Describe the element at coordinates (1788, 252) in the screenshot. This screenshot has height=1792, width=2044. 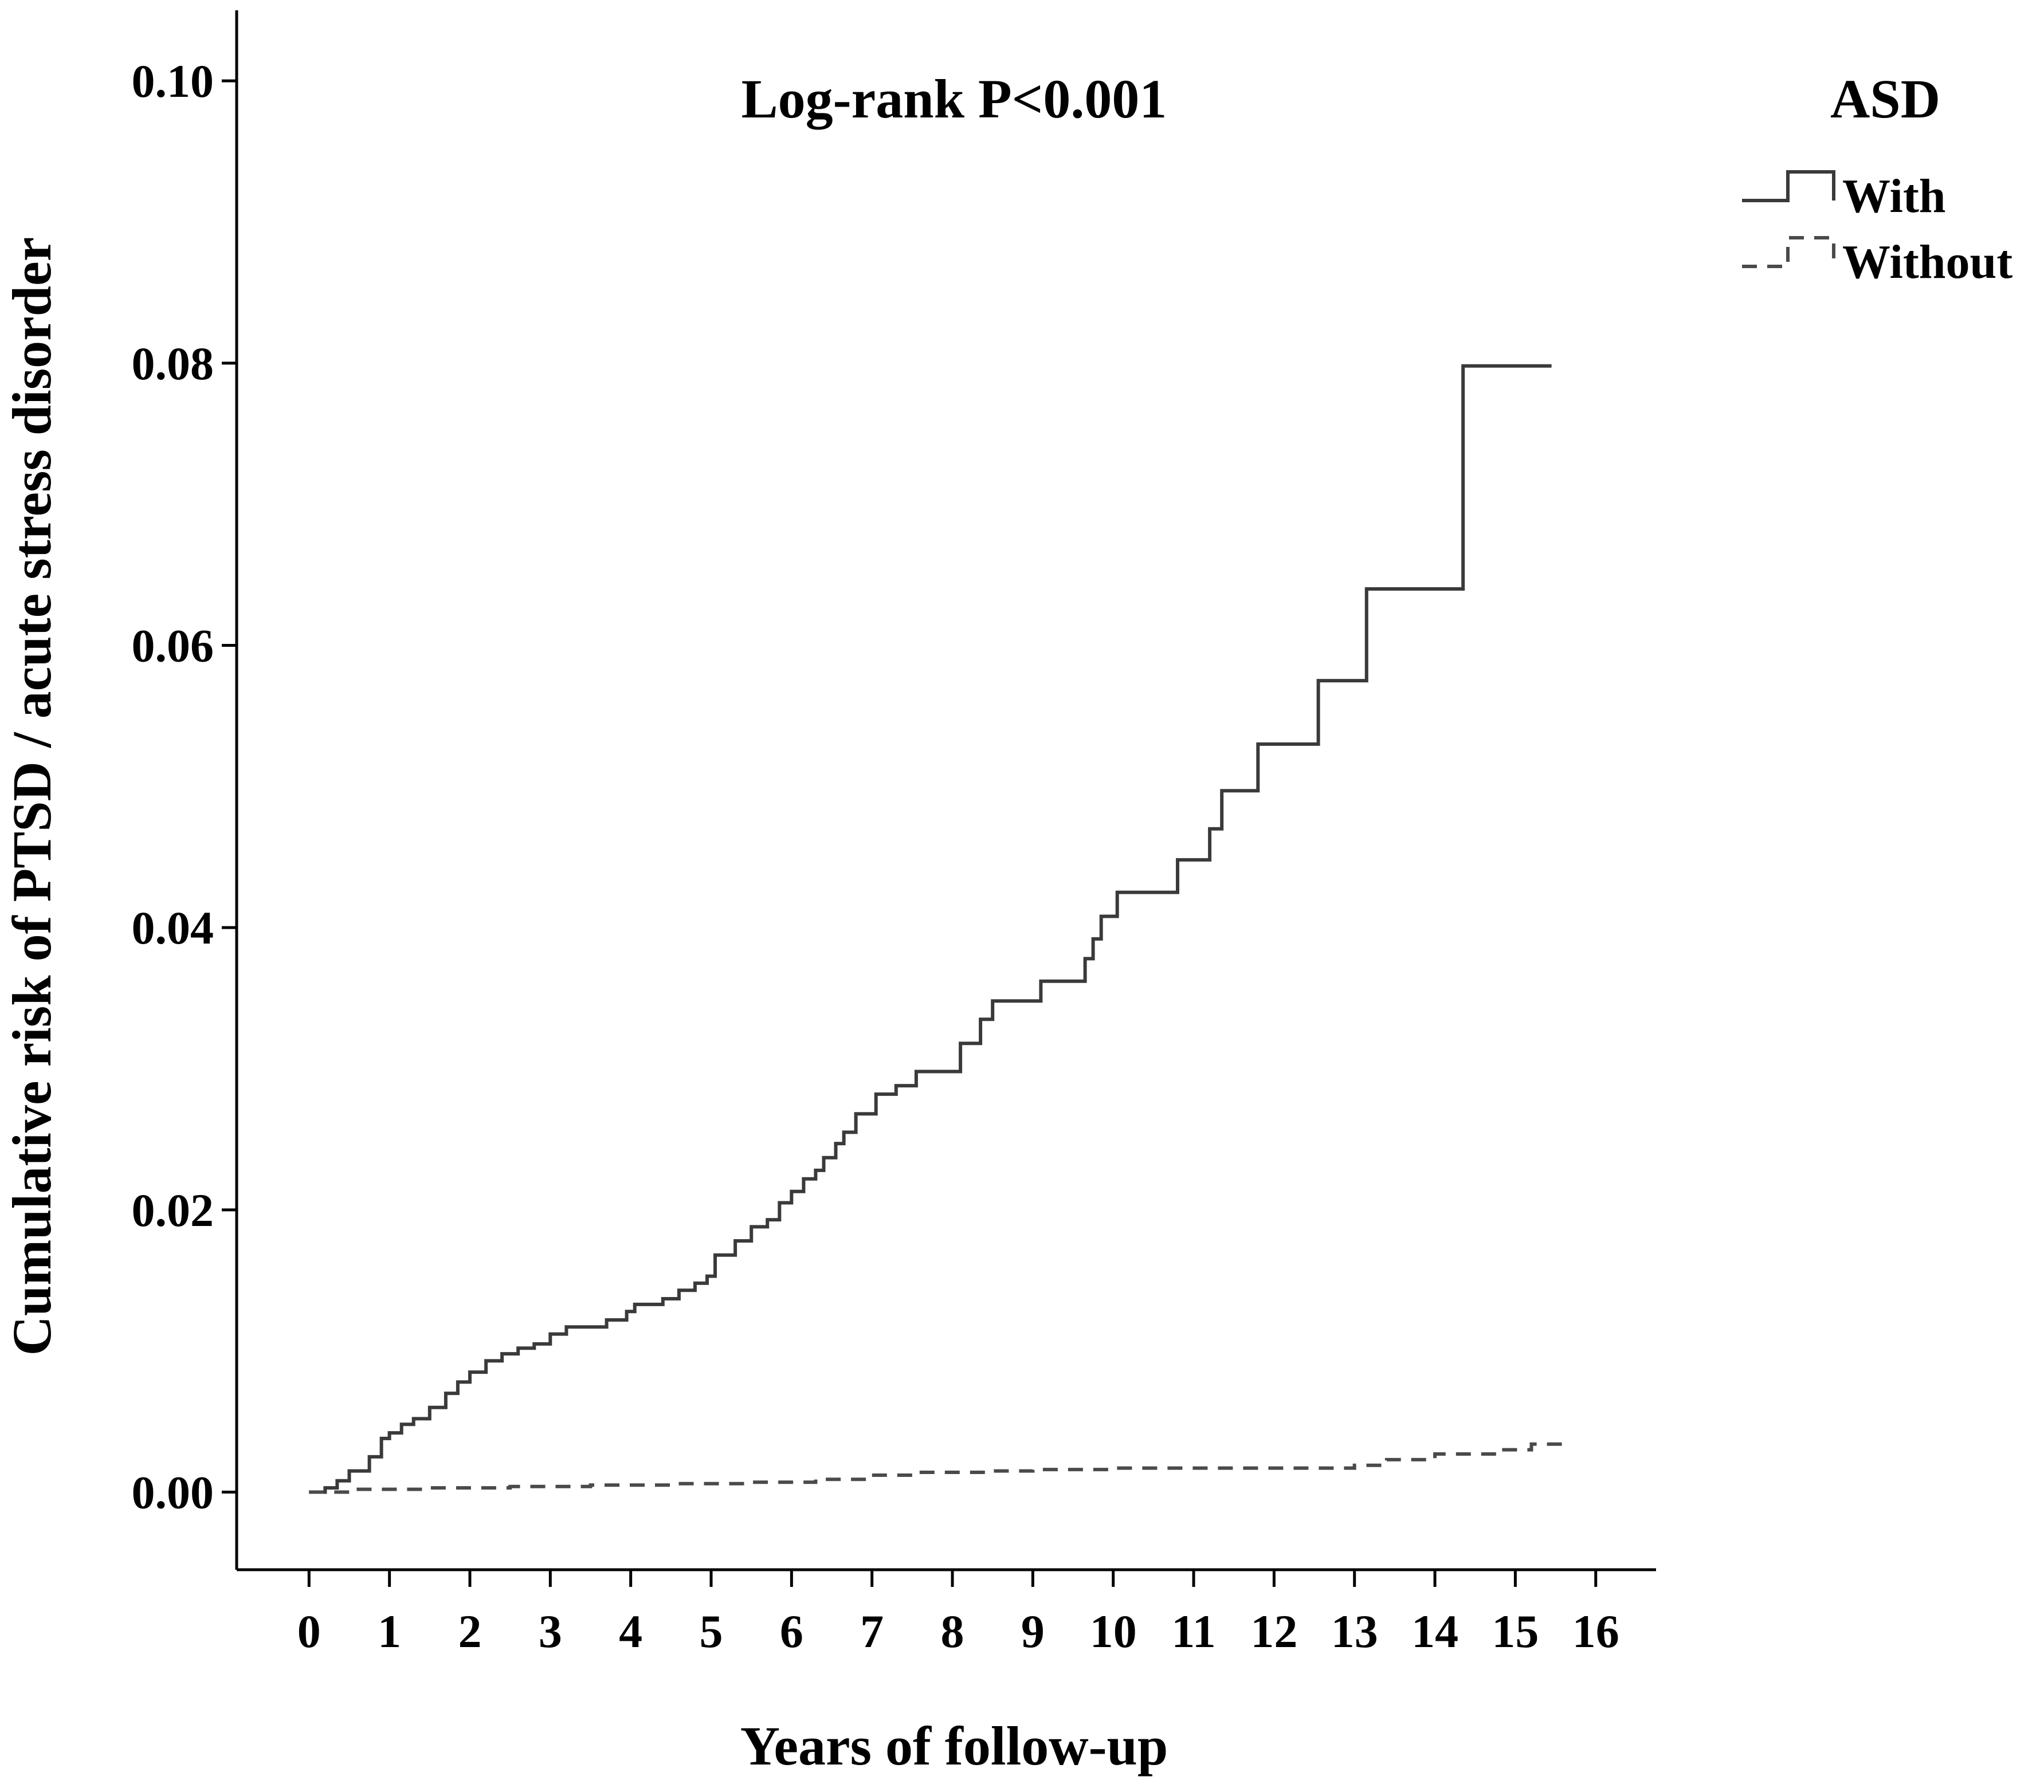
I see `legend-swatch-without` at that location.